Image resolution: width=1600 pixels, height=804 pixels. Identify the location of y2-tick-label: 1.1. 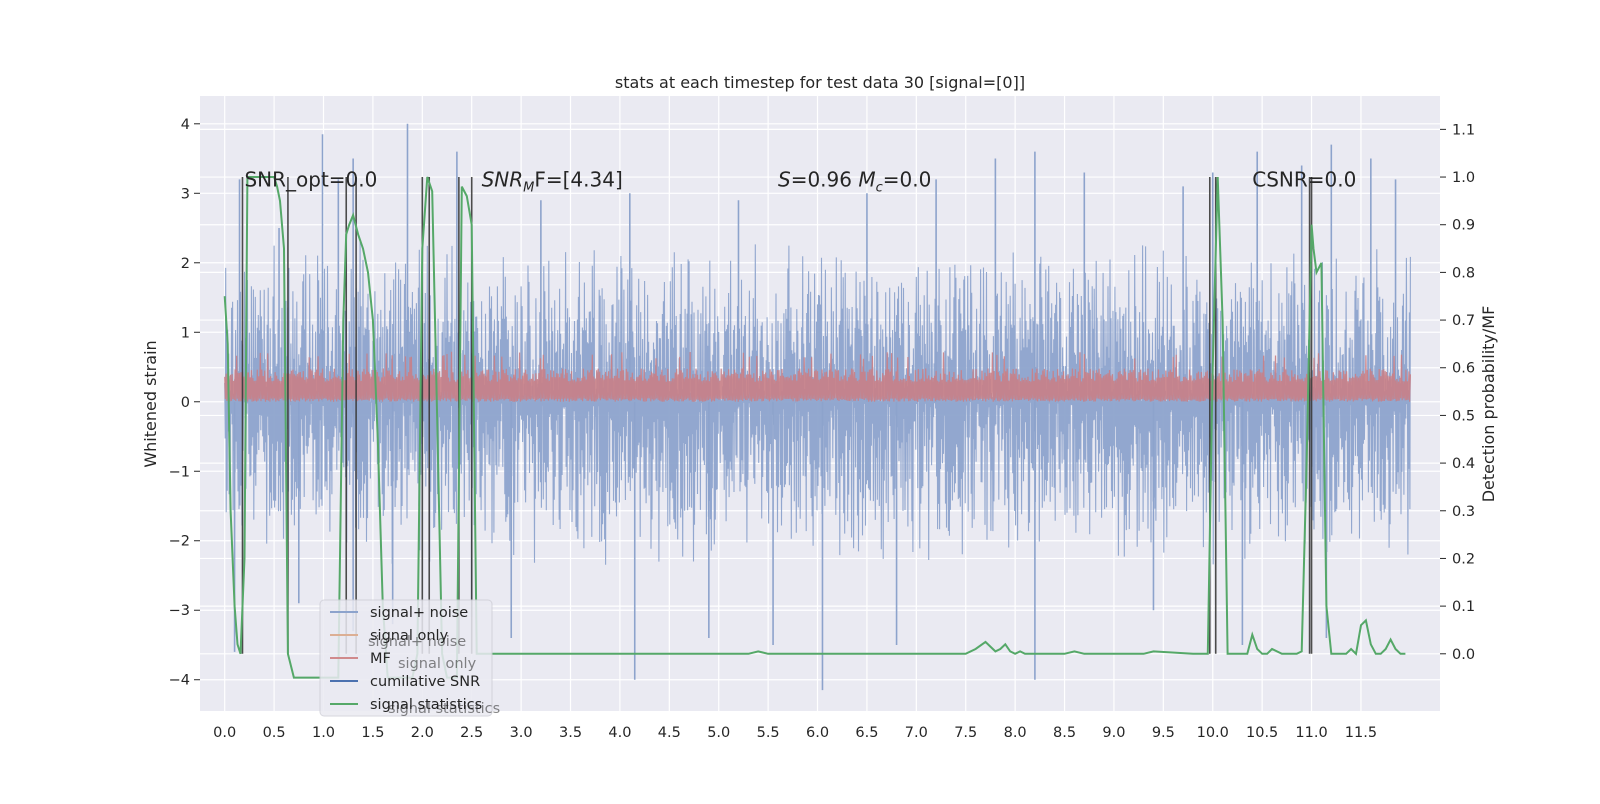
(1463, 130).